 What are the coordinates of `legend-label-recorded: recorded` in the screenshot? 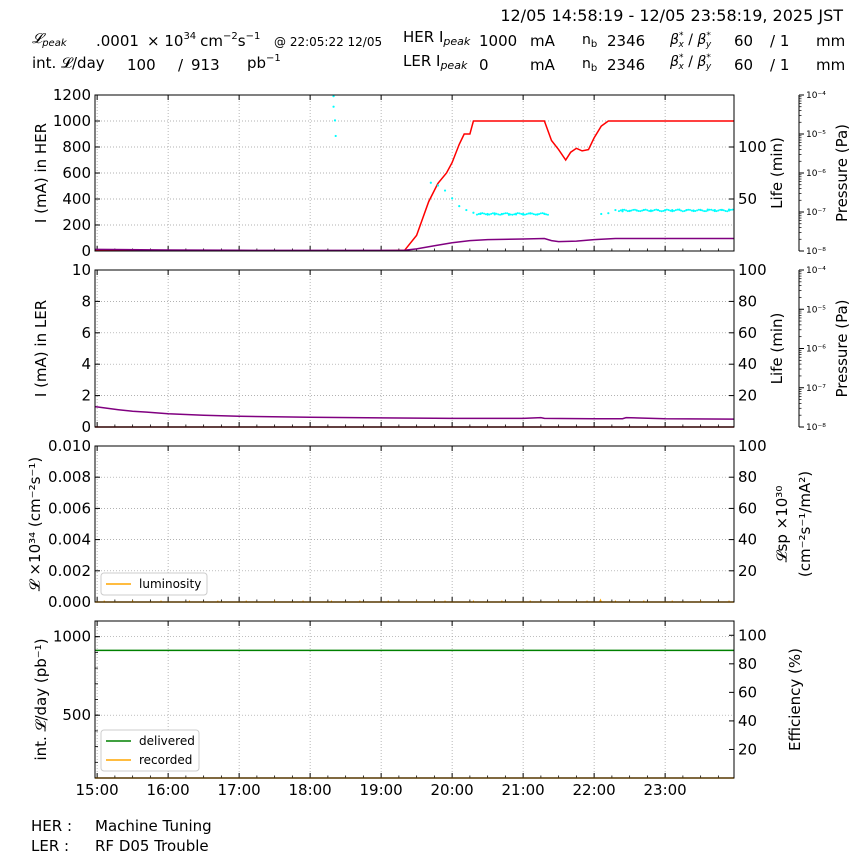 It's located at (165, 760).